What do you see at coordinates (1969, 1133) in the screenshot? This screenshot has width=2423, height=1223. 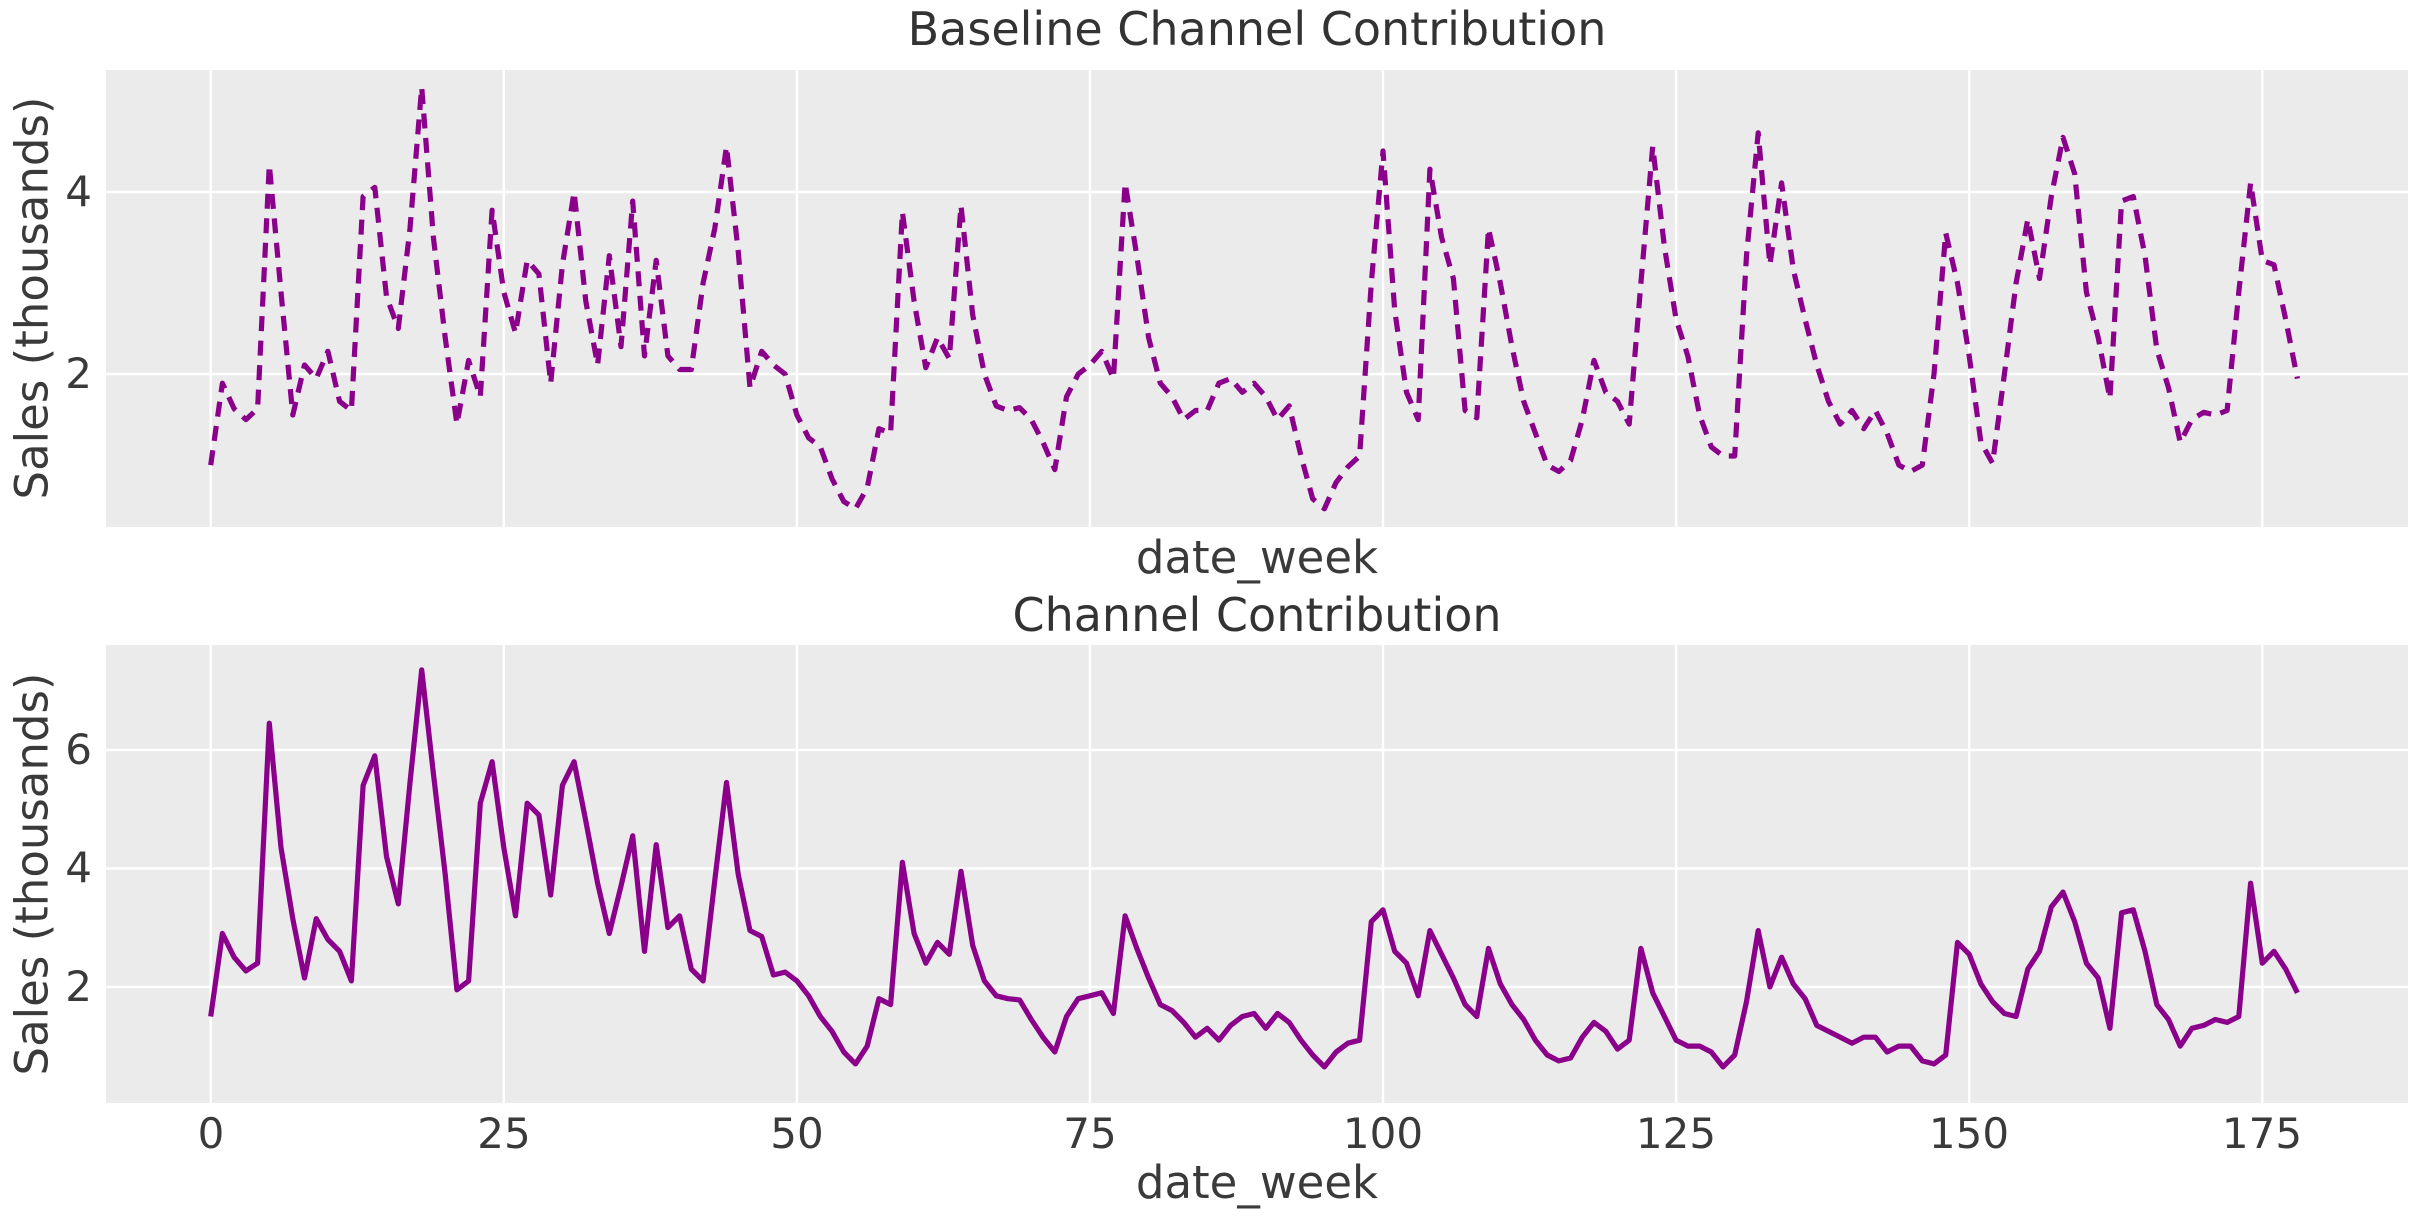 I see `x-tick-label: 150` at bounding box center [1969, 1133].